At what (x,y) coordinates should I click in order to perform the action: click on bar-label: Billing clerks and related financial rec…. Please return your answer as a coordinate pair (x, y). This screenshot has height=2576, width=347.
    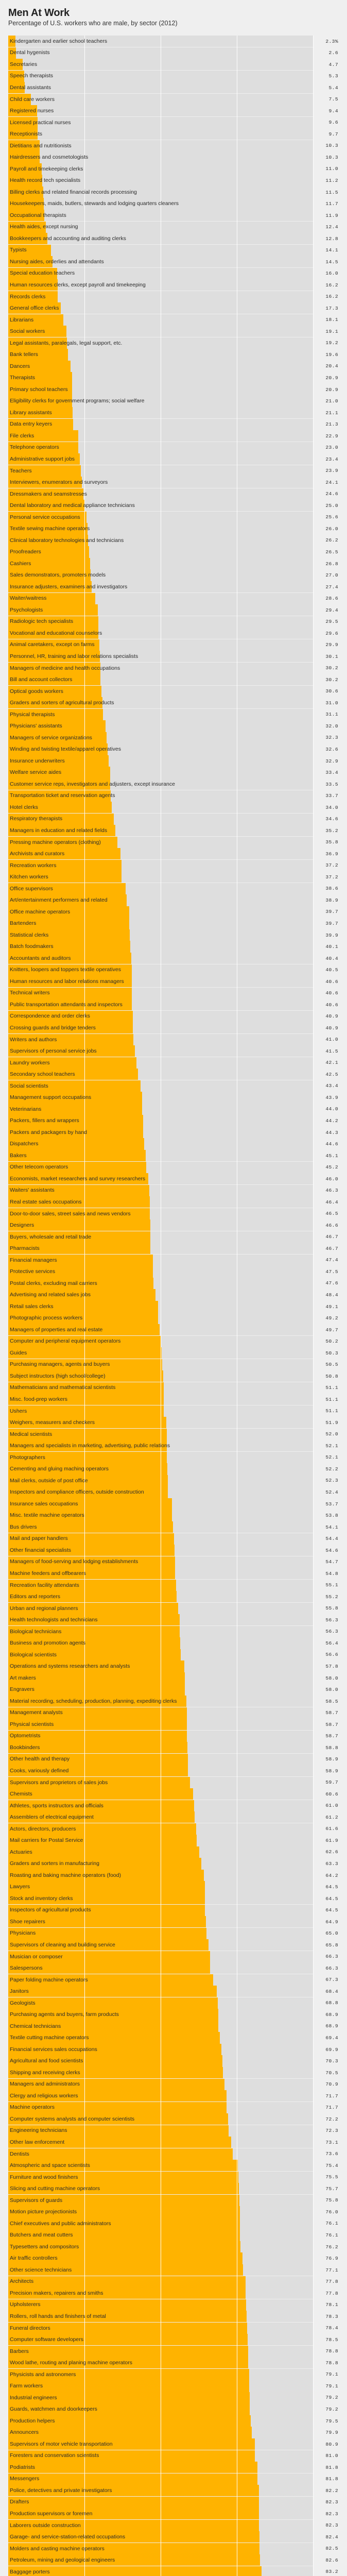
    Looking at the image, I should click on (73, 192).